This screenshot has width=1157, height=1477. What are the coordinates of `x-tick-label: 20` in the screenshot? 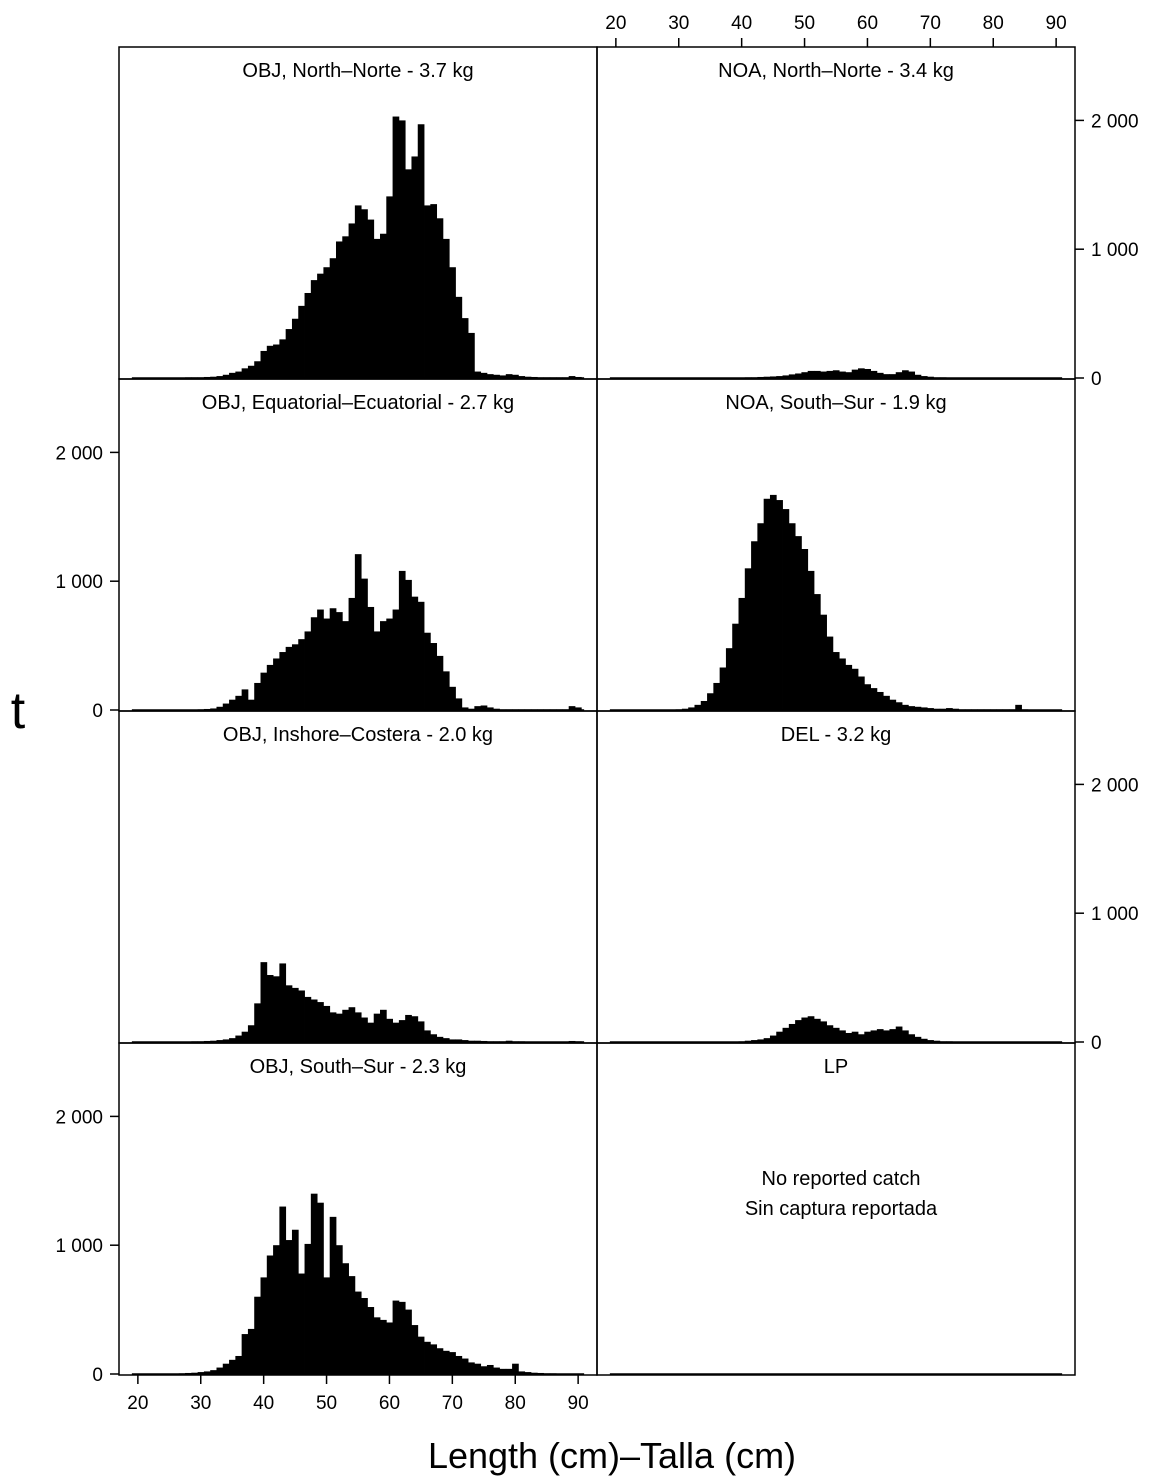 It's located at (615, 23).